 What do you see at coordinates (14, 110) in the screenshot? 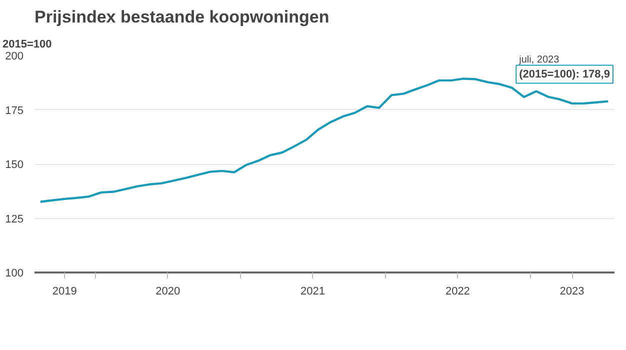
I see `y-tick-label: 175` at bounding box center [14, 110].